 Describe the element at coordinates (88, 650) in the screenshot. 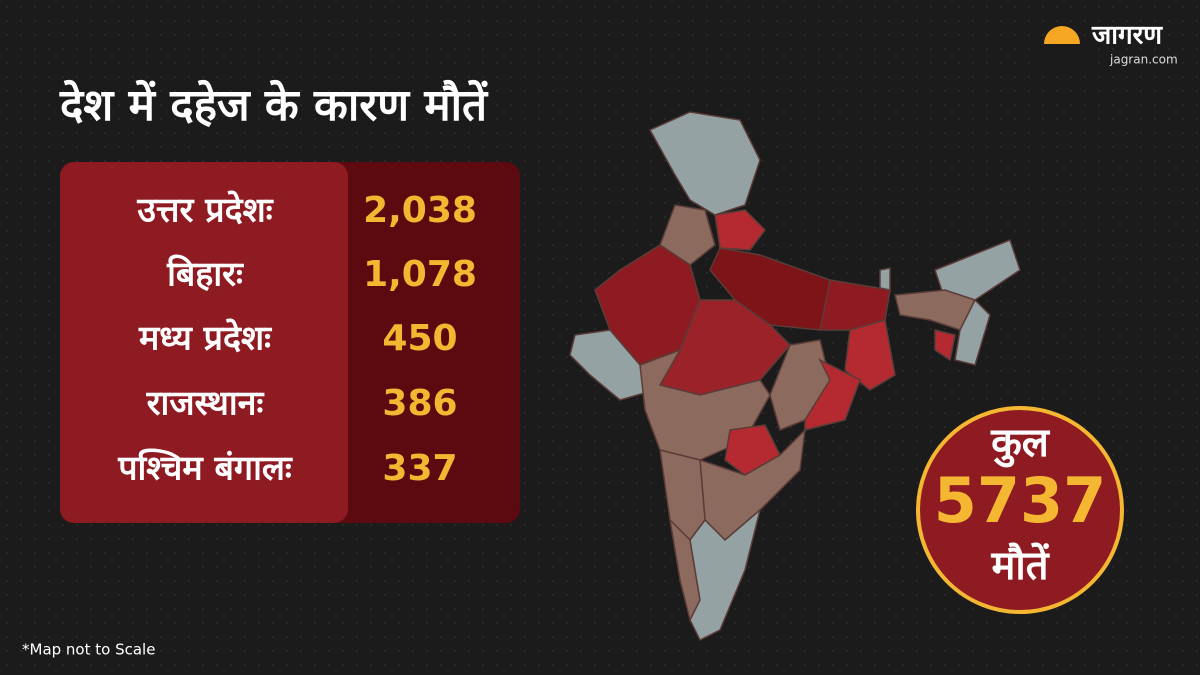

I see `footnote: *Map not to Scale` at that location.